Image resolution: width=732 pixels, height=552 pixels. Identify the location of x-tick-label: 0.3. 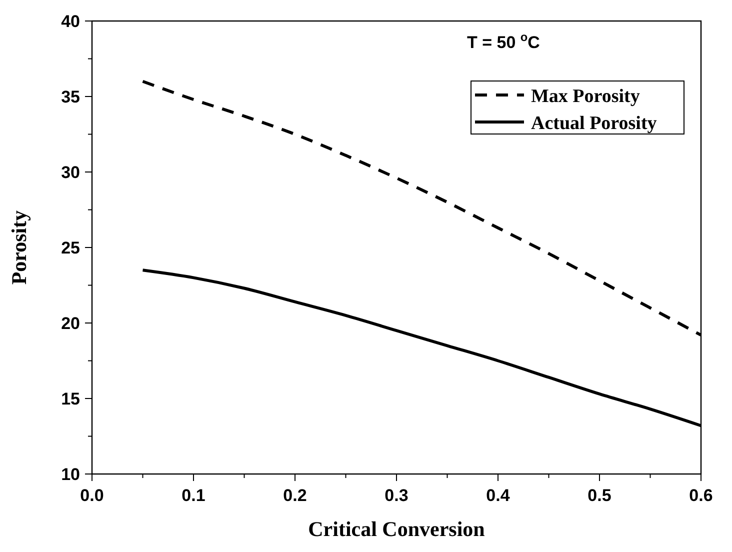
(396, 495).